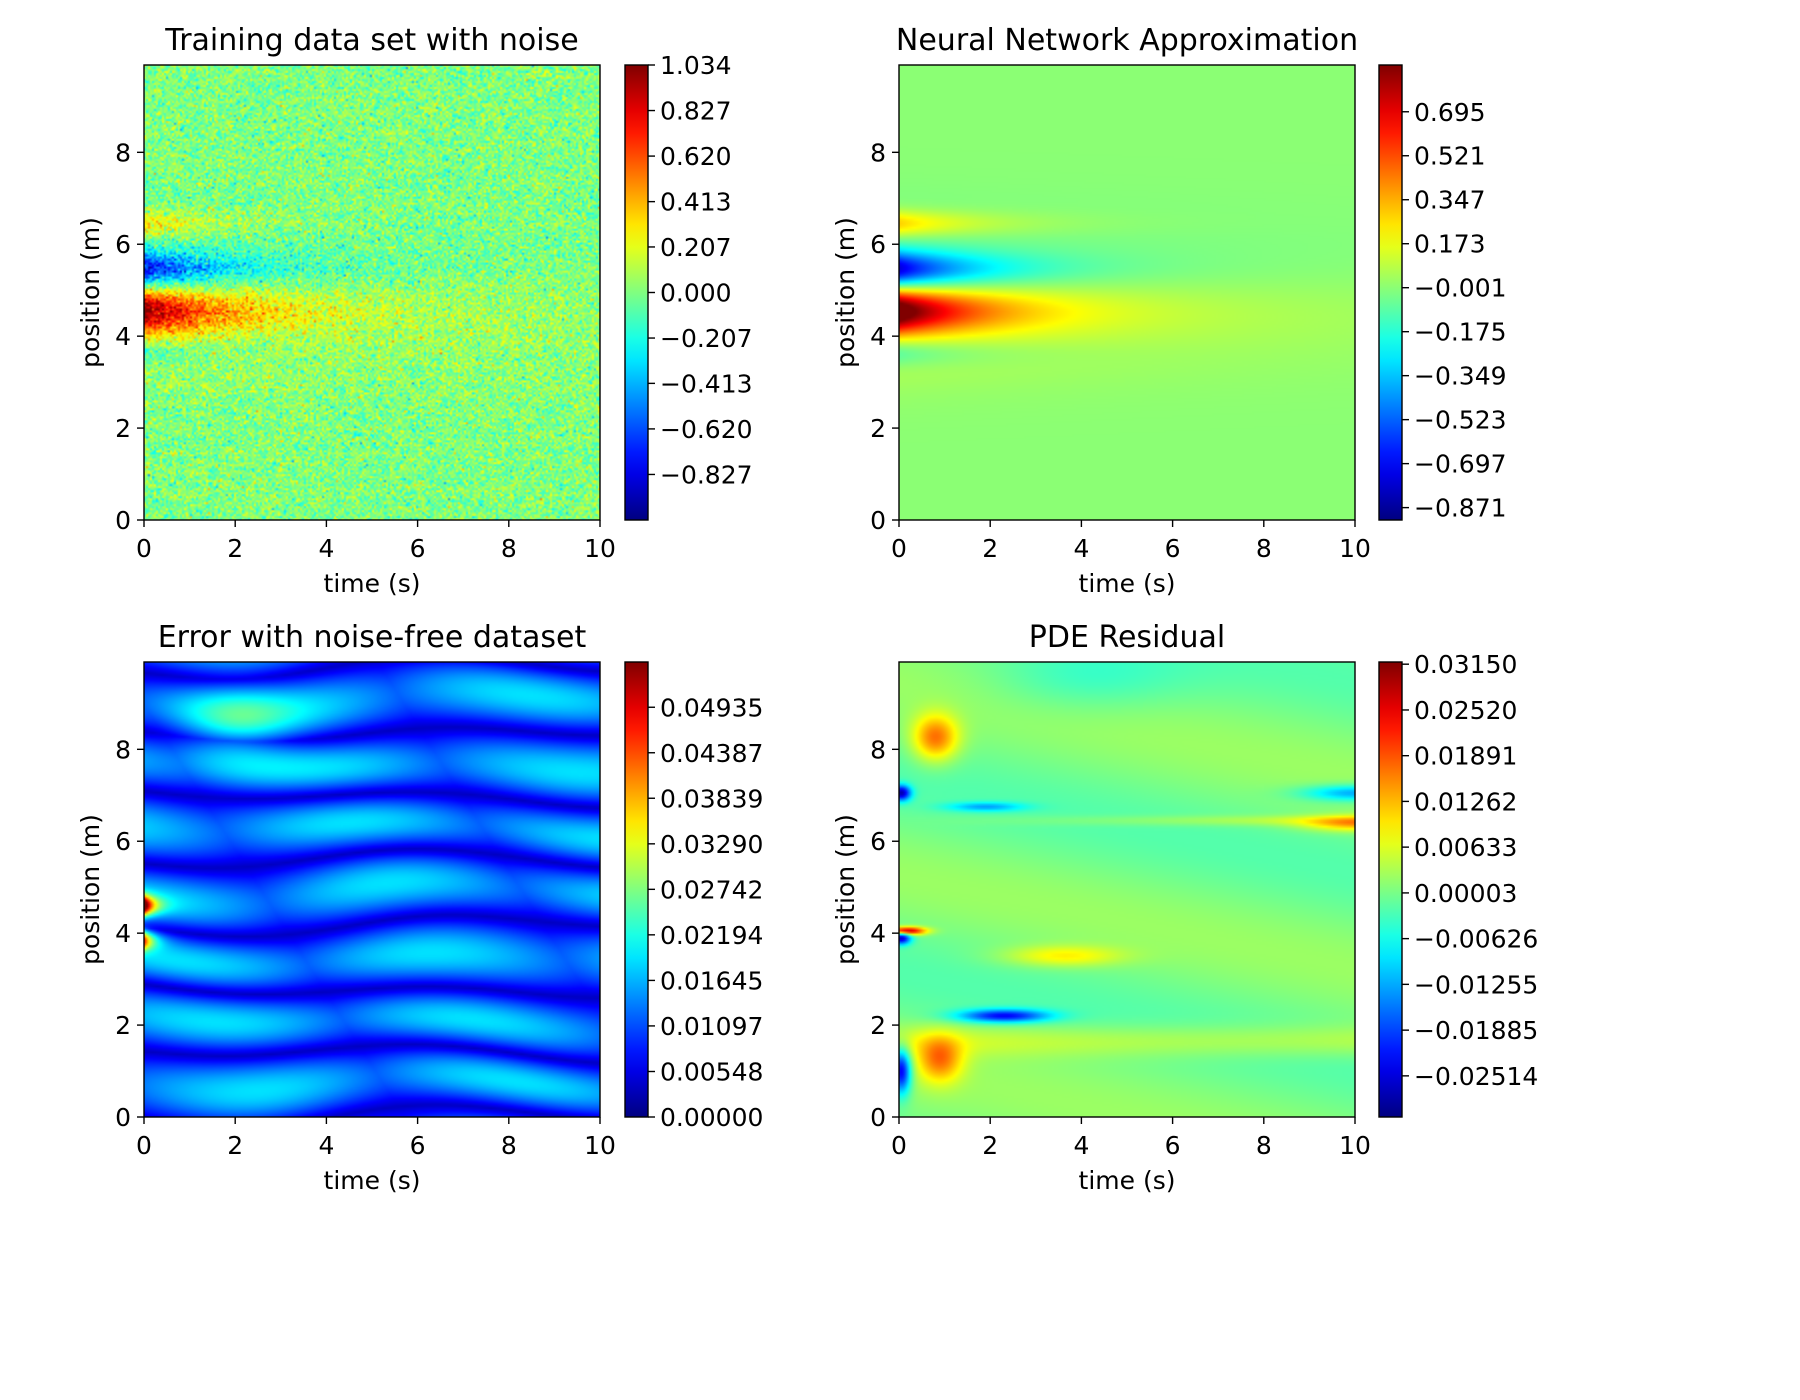 Image resolution: width=1800 pixels, height=1400 pixels. What do you see at coordinates (1450, 200) in the screenshot?
I see `colorbar-tick-label: 0.347` at bounding box center [1450, 200].